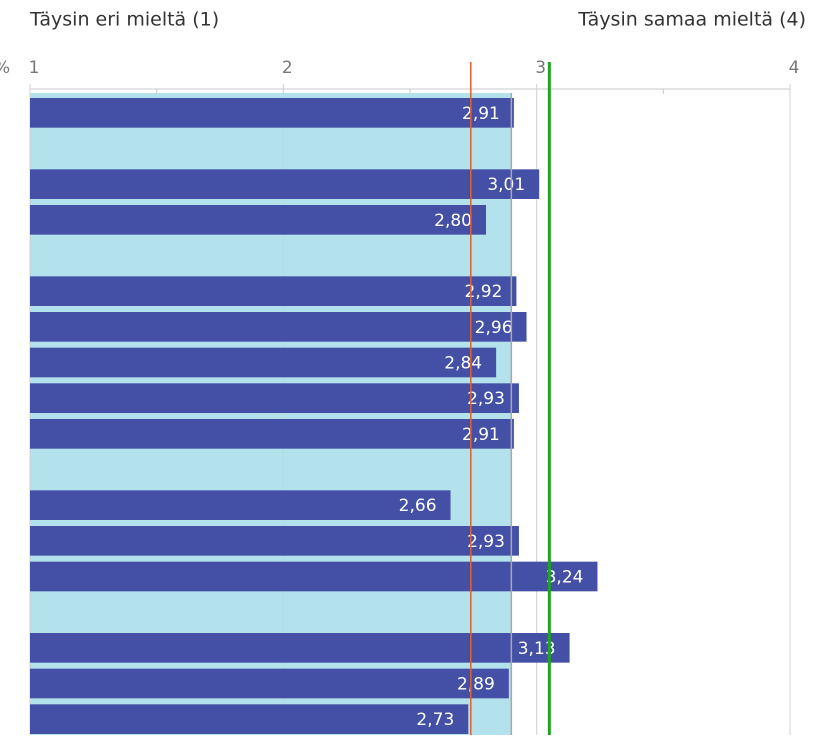  Describe the element at coordinates (34, 68) in the screenshot. I see `x-tick-label: 1` at that location.